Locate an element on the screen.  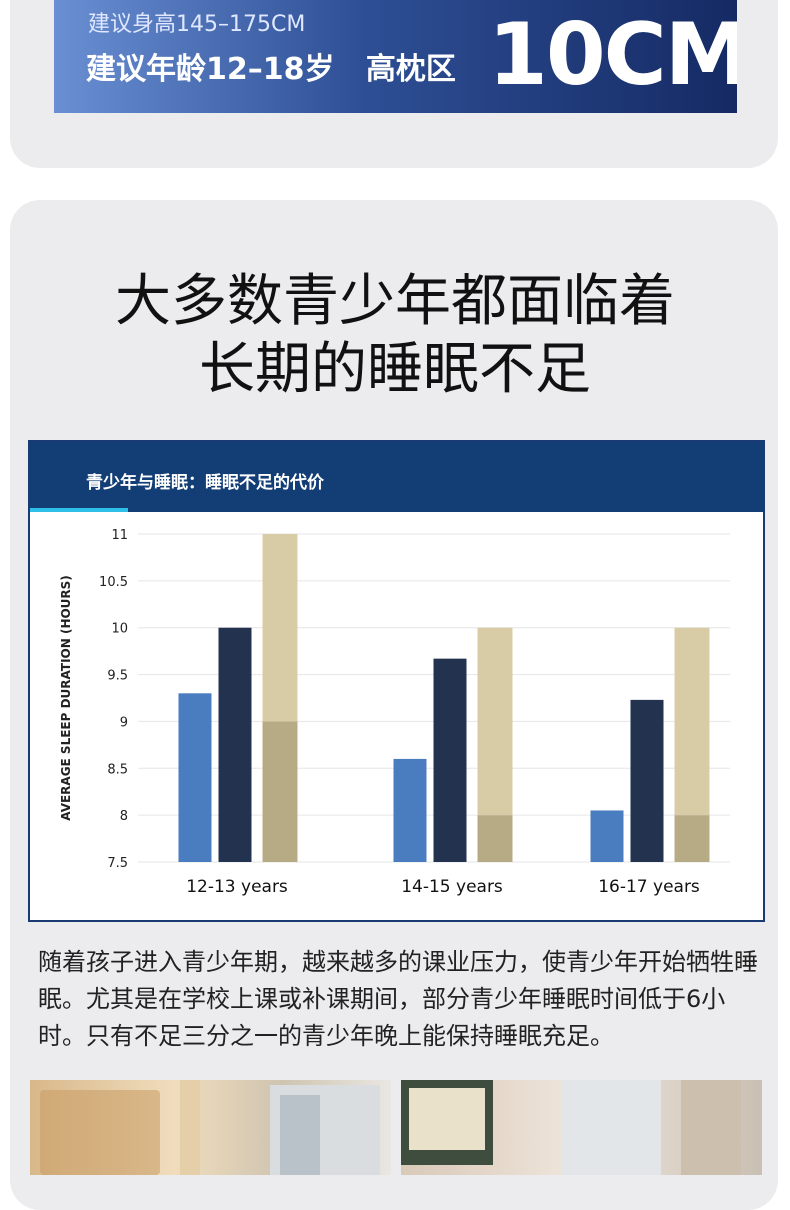
y-tick-label: 11 is located at coordinates (119, 535).